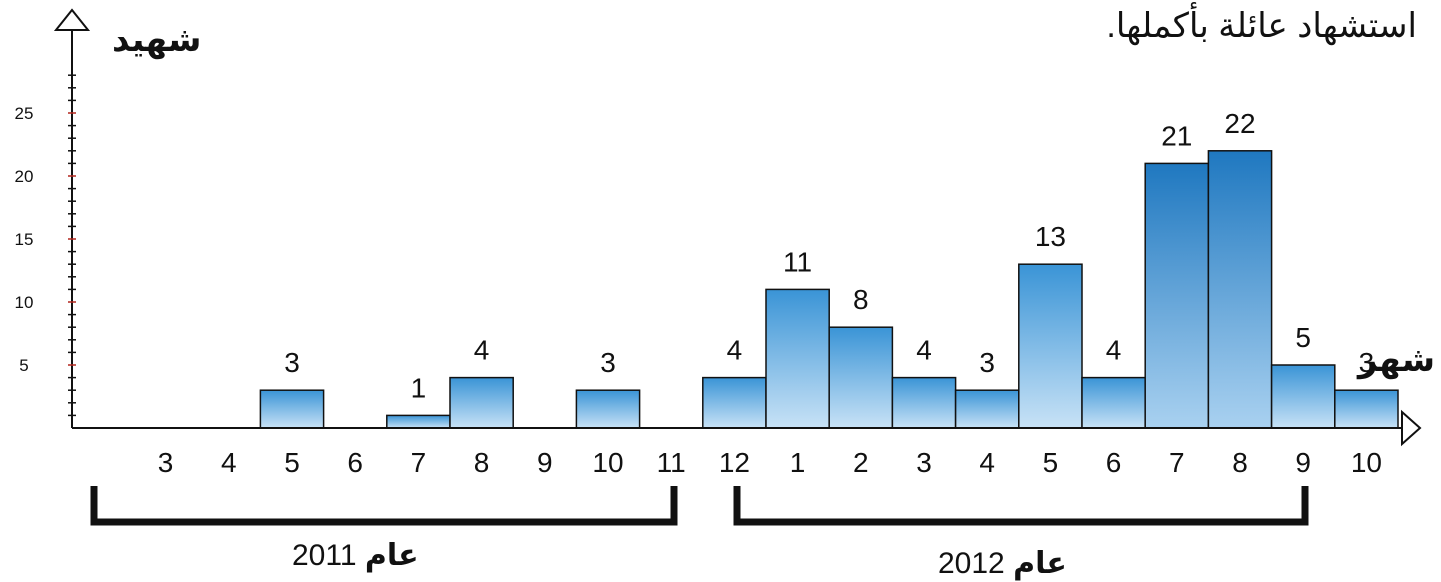 This screenshot has width=1441, height=582. I want to click on year-label-2011: 2011 عام, so click(355, 555).